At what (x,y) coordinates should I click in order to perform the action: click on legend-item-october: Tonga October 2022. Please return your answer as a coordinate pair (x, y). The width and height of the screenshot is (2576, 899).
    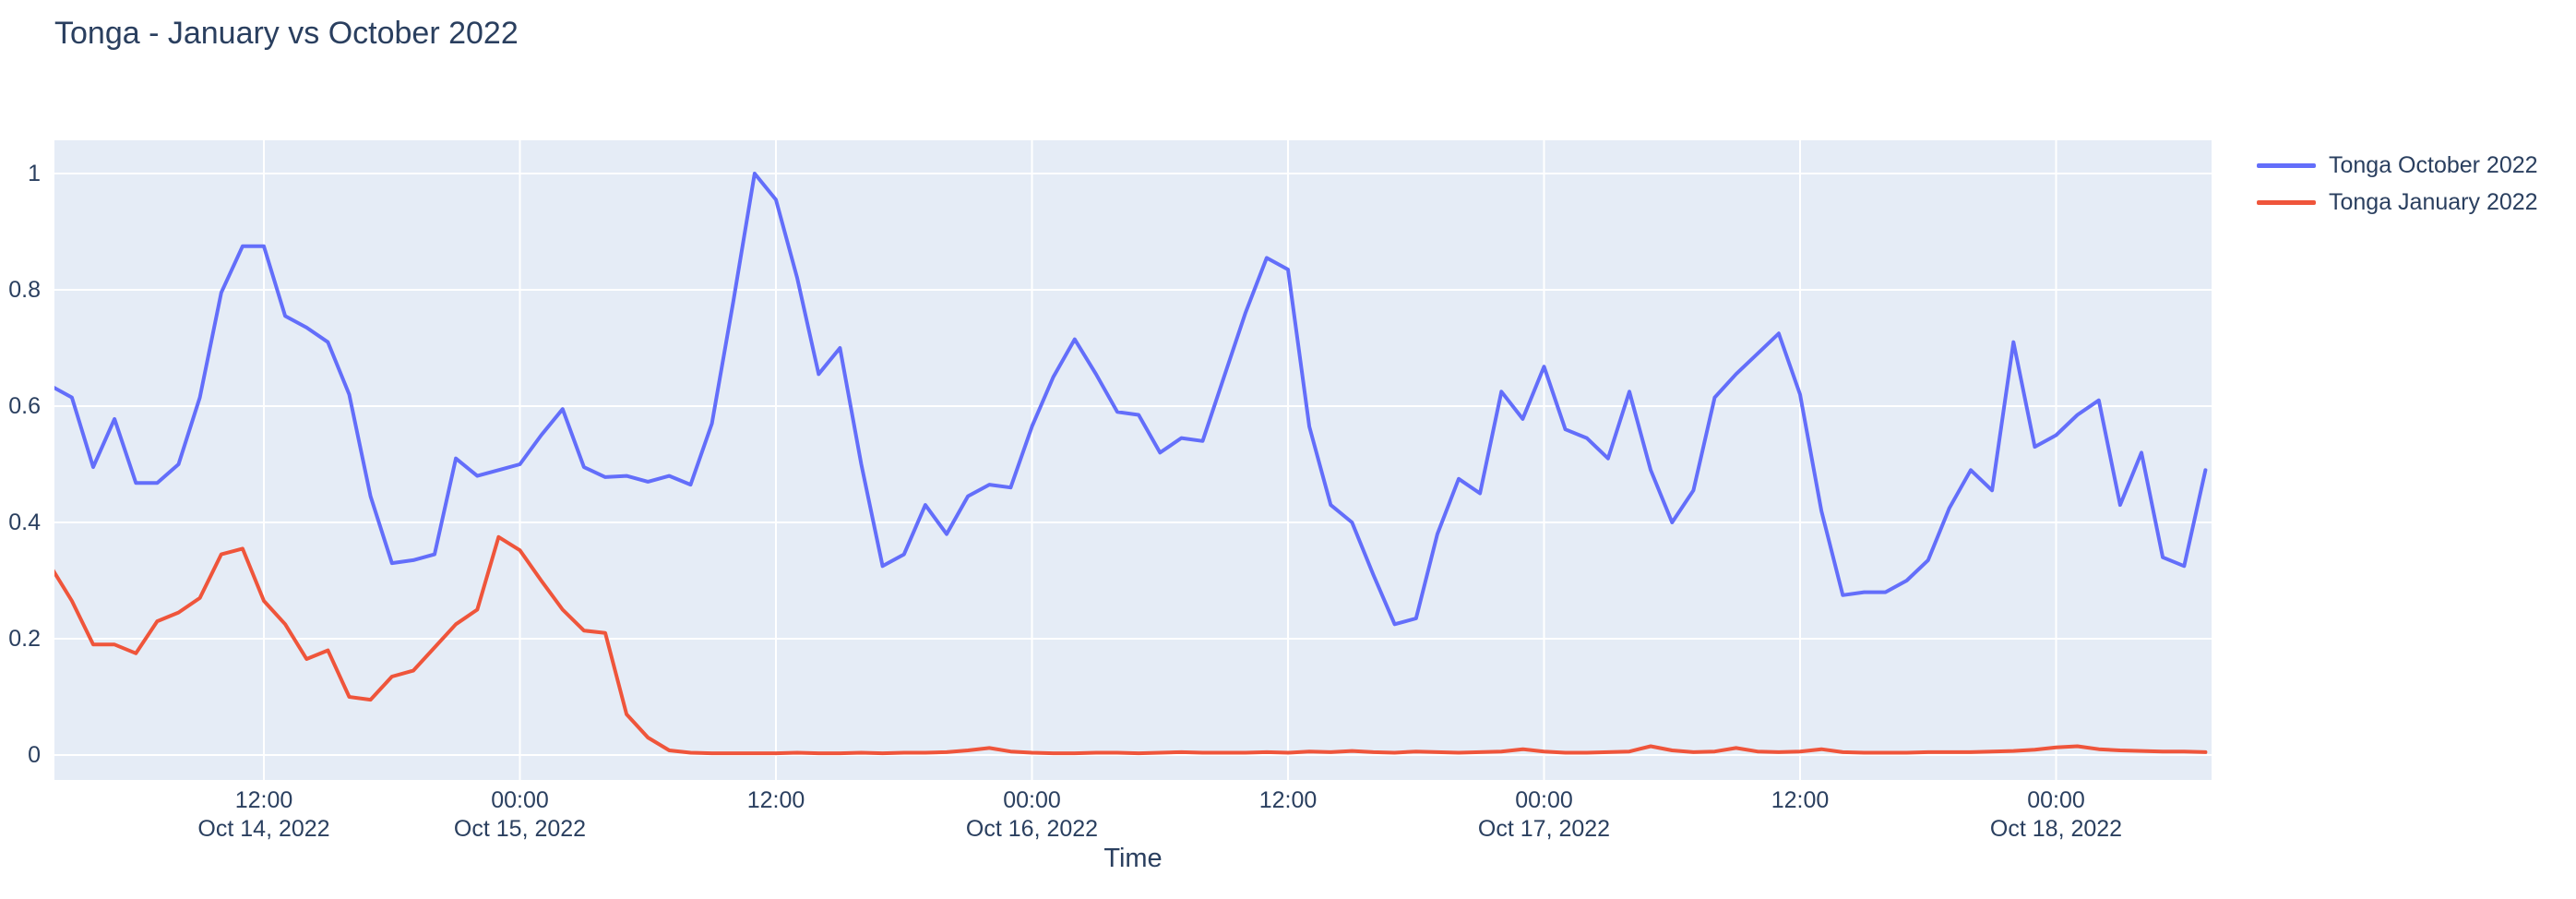
    Looking at the image, I should click on (2397, 165).